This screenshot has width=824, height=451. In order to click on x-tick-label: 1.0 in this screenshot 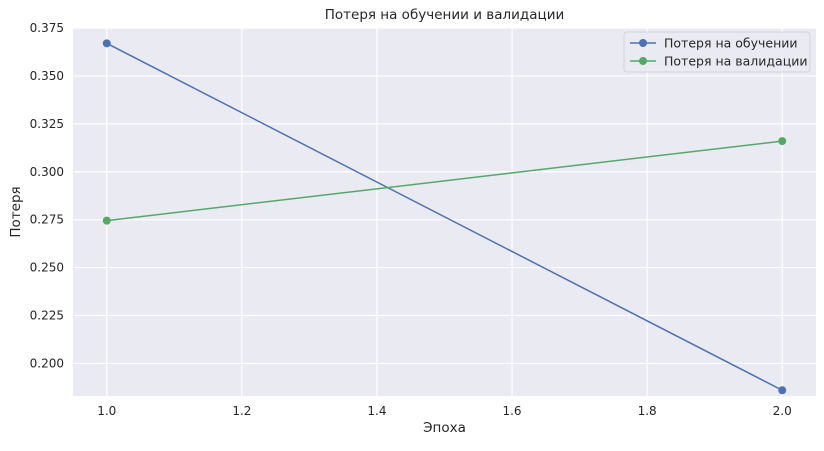, I will do `click(106, 411)`.